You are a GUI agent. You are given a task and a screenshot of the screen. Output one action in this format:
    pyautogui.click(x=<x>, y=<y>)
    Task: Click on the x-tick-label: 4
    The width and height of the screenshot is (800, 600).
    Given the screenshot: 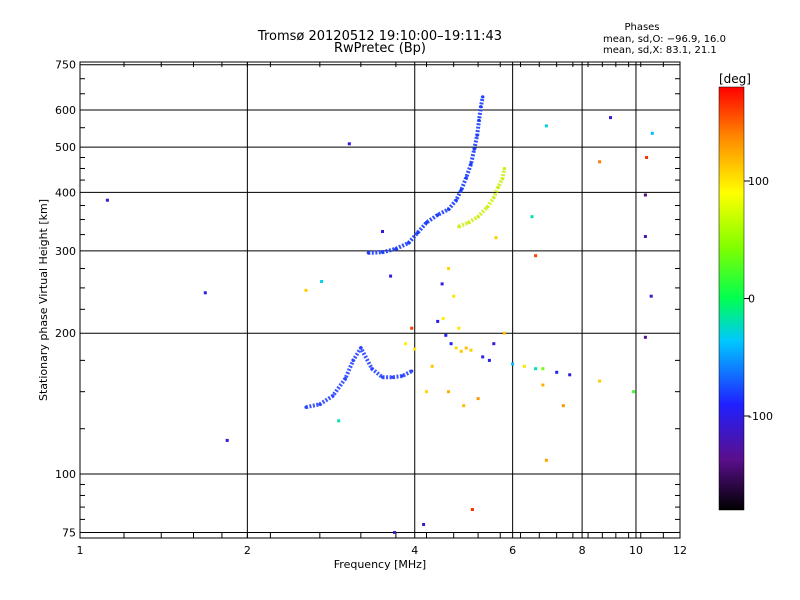 What is the action you would take?
    pyautogui.click(x=414, y=550)
    